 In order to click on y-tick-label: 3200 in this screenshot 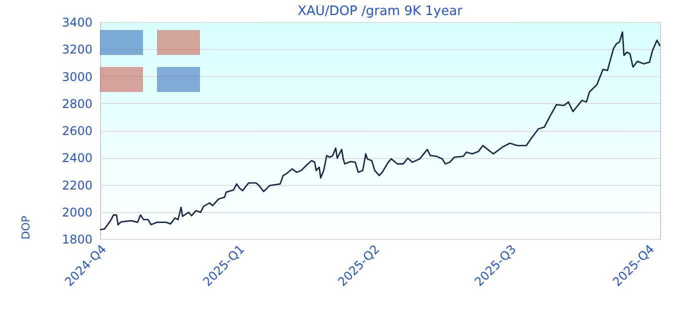, I will do `click(77, 49)`.